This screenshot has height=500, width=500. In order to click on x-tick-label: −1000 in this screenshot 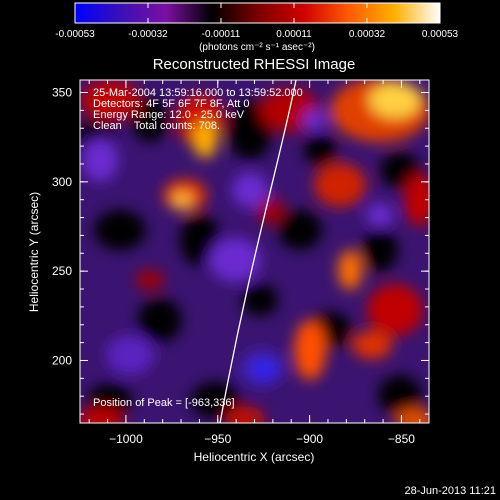, I will do `click(126, 439)`.